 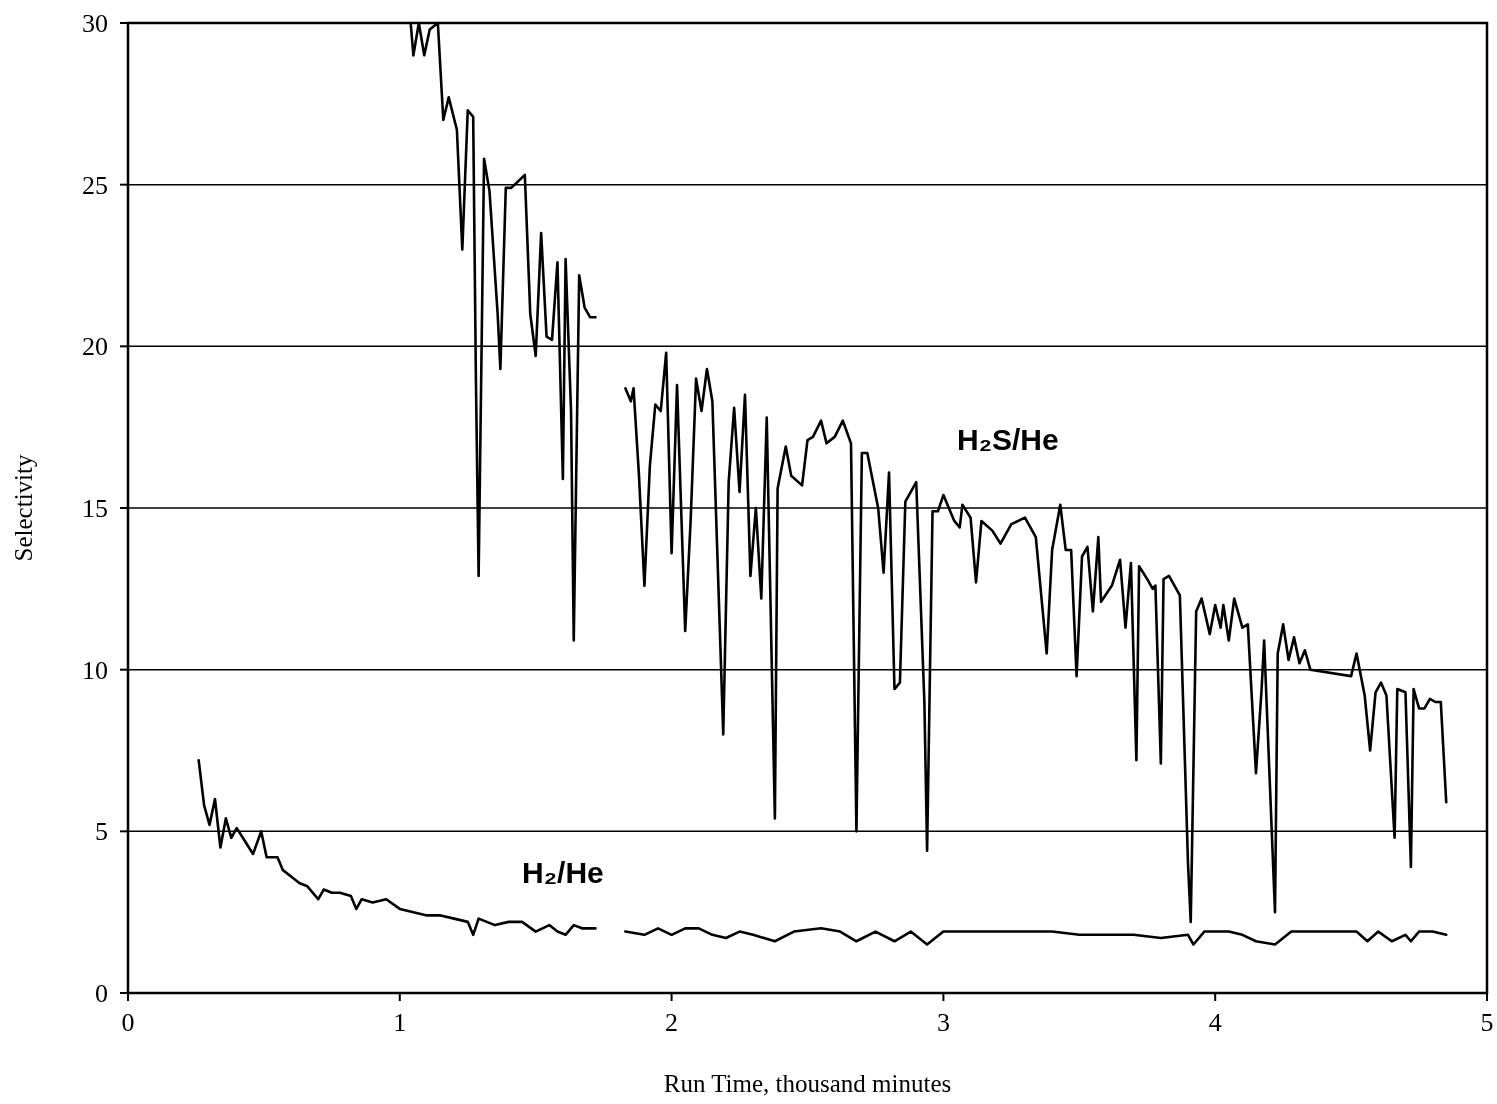 I want to click on x-axis-title: Run Time, thousand minutes, so click(x=807, y=1083).